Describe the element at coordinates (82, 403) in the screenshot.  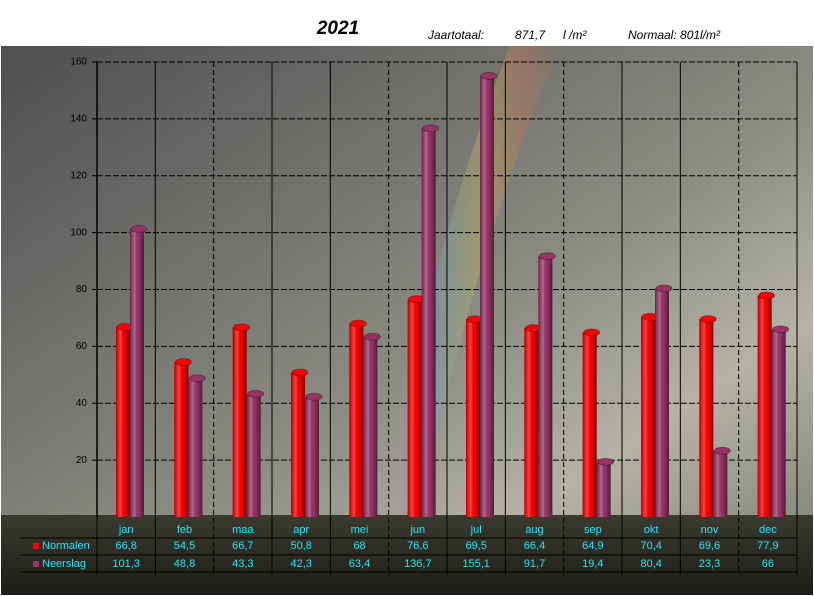
I see `y-tick-label: 40` at that location.